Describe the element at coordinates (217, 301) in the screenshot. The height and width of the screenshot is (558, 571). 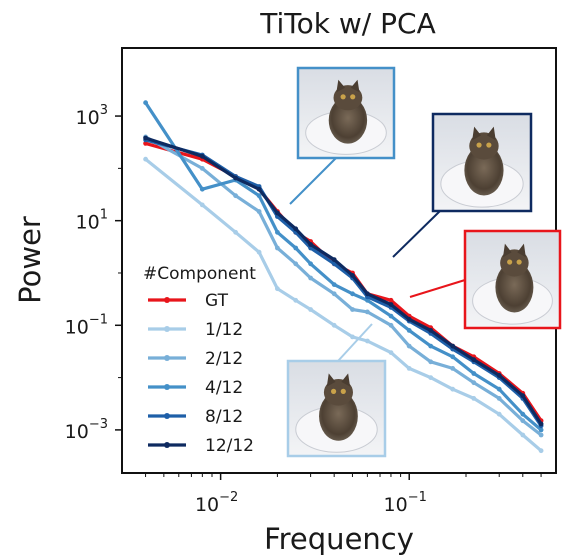
I see `legend-label: GT` at that location.